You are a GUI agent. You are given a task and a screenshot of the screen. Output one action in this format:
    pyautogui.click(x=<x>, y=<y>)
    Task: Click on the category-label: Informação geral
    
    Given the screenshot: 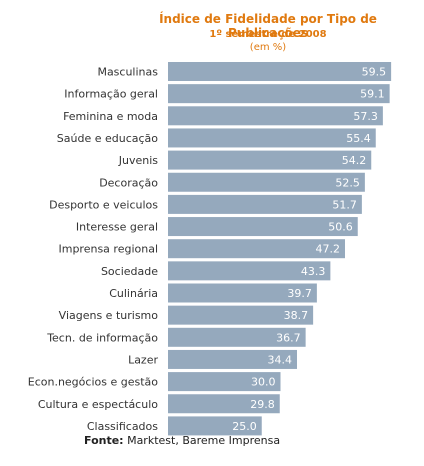 What is the action you would take?
    pyautogui.click(x=111, y=94)
    